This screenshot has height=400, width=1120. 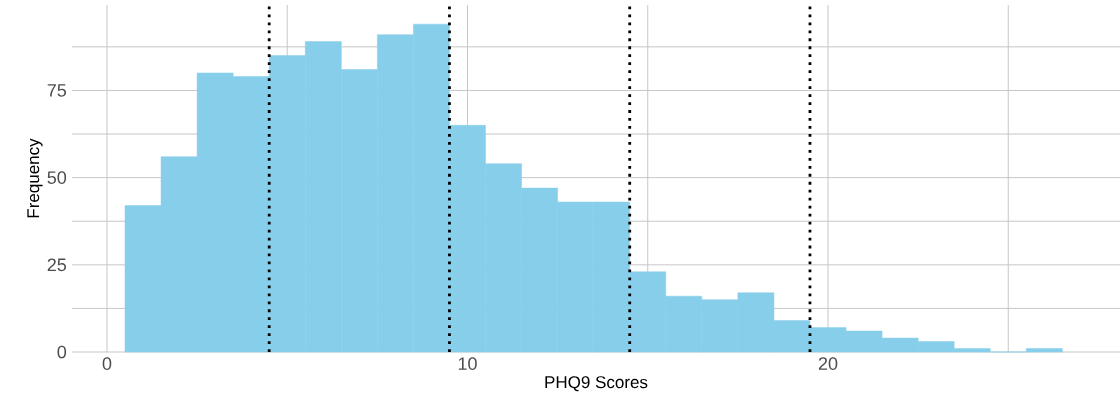 What do you see at coordinates (57, 90) in the screenshot?
I see `y-tick-label: 75` at bounding box center [57, 90].